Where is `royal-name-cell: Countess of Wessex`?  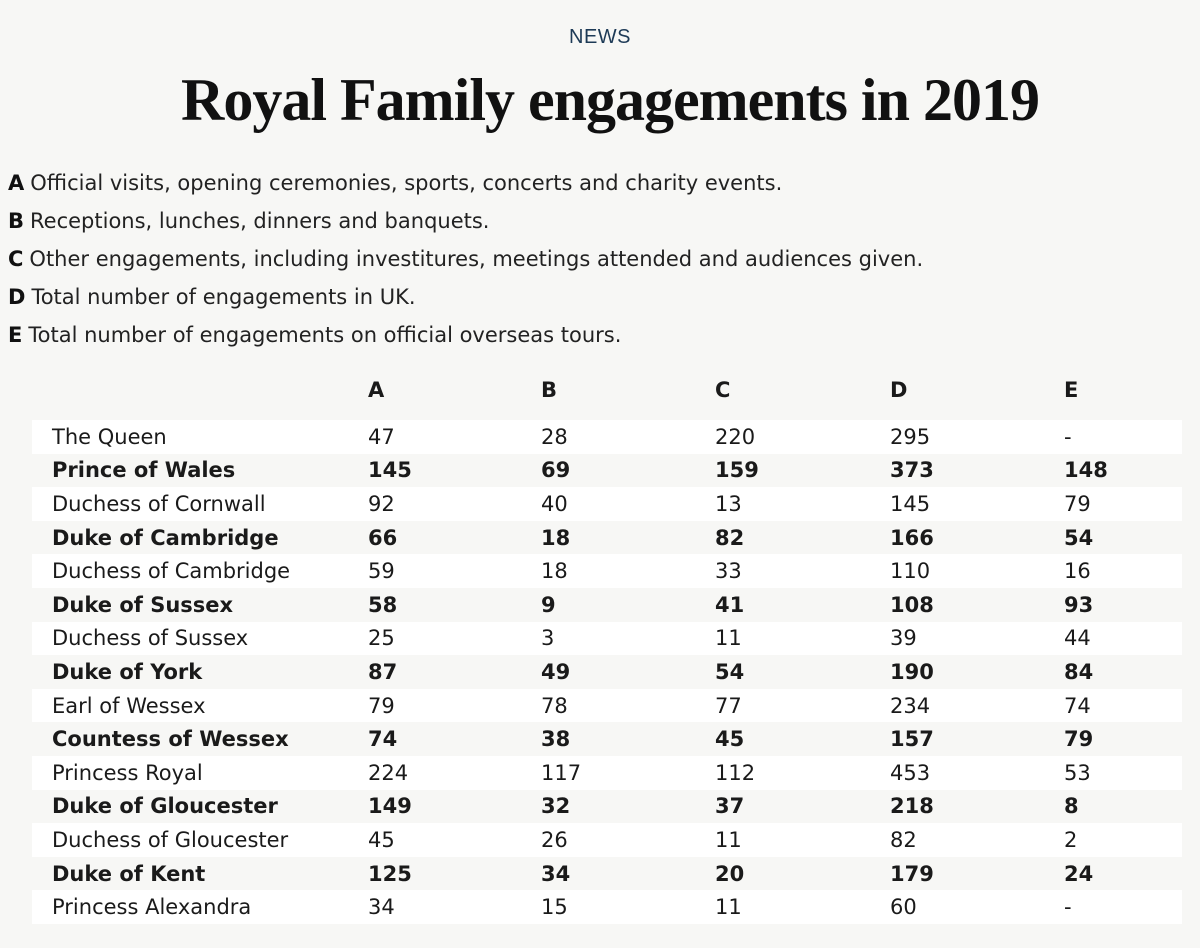 royal-name-cell: Countess of Wessex is located at coordinates (170, 739).